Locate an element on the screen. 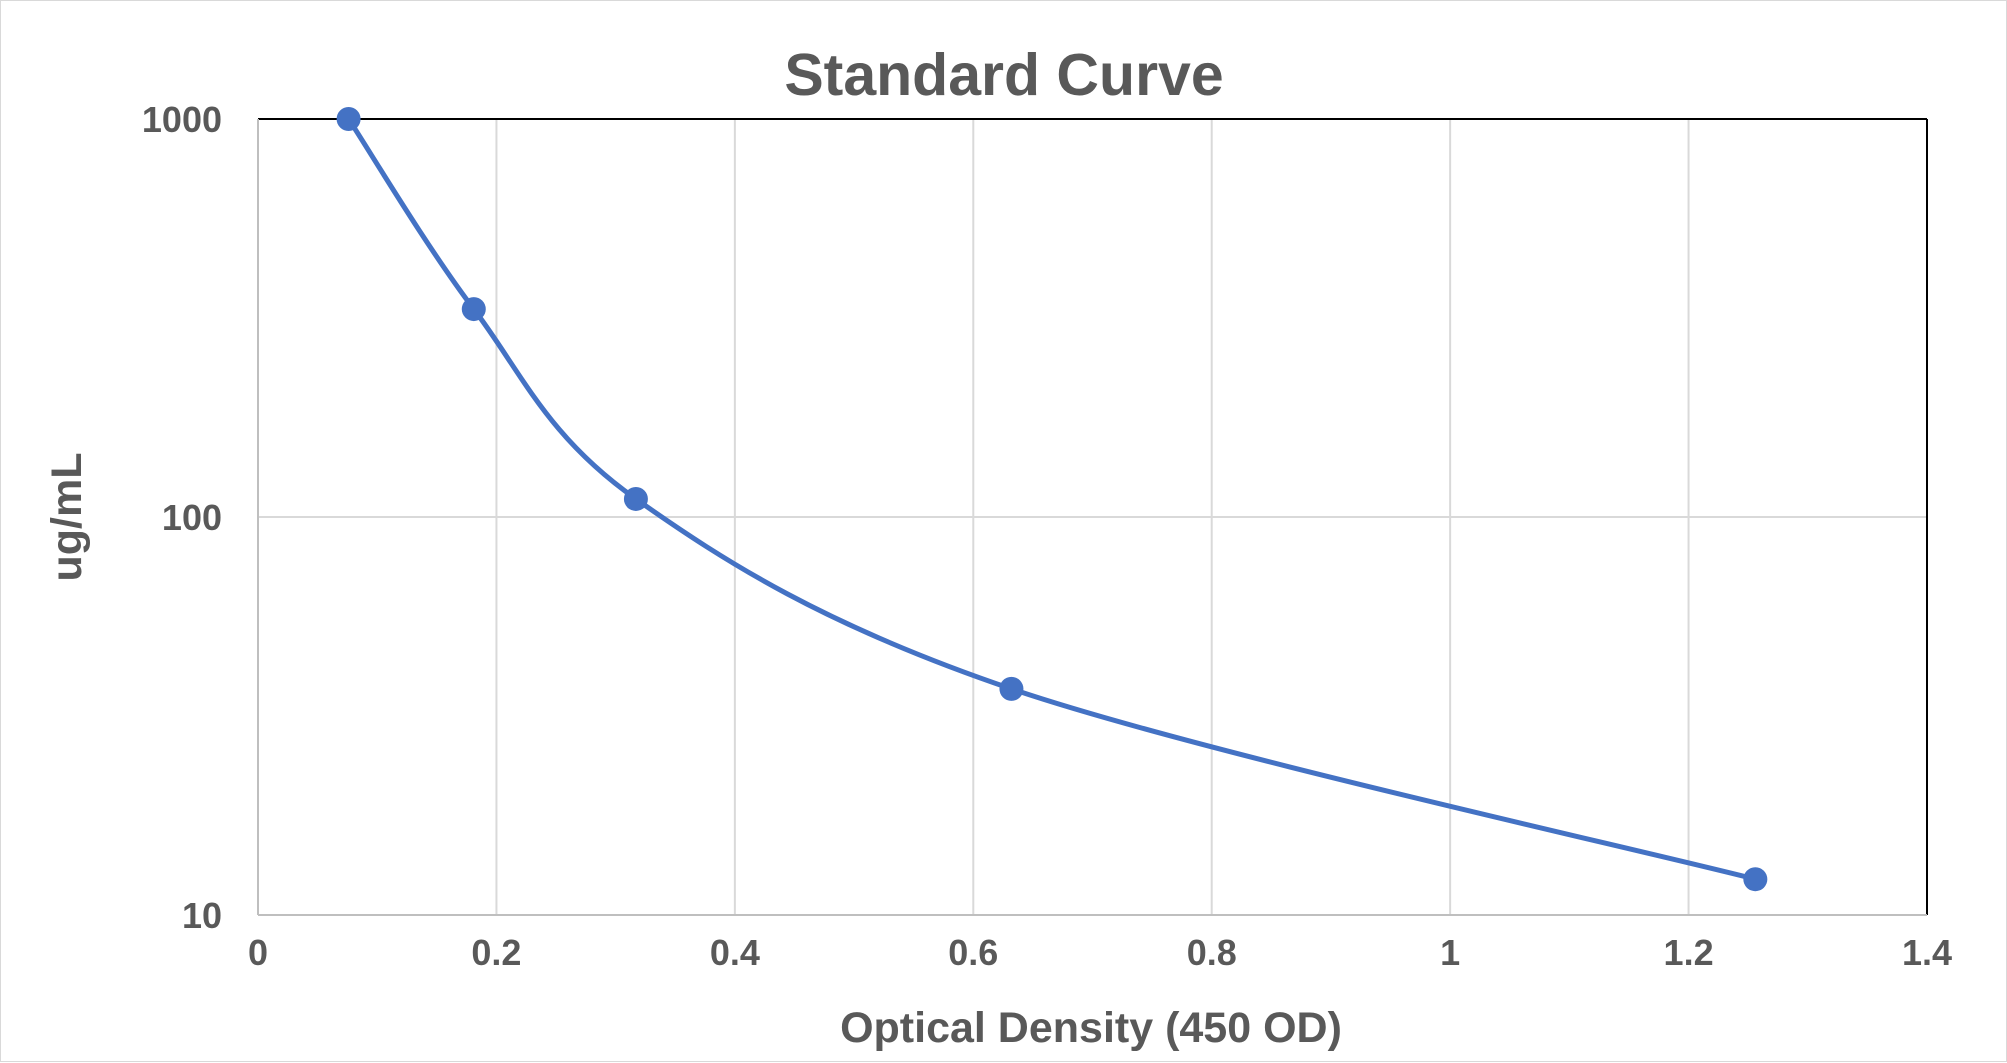 This screenshot has width=2007, height=1063. y-axis-tick-labels: 10 100 1000 is located at coordinates (182, 517).